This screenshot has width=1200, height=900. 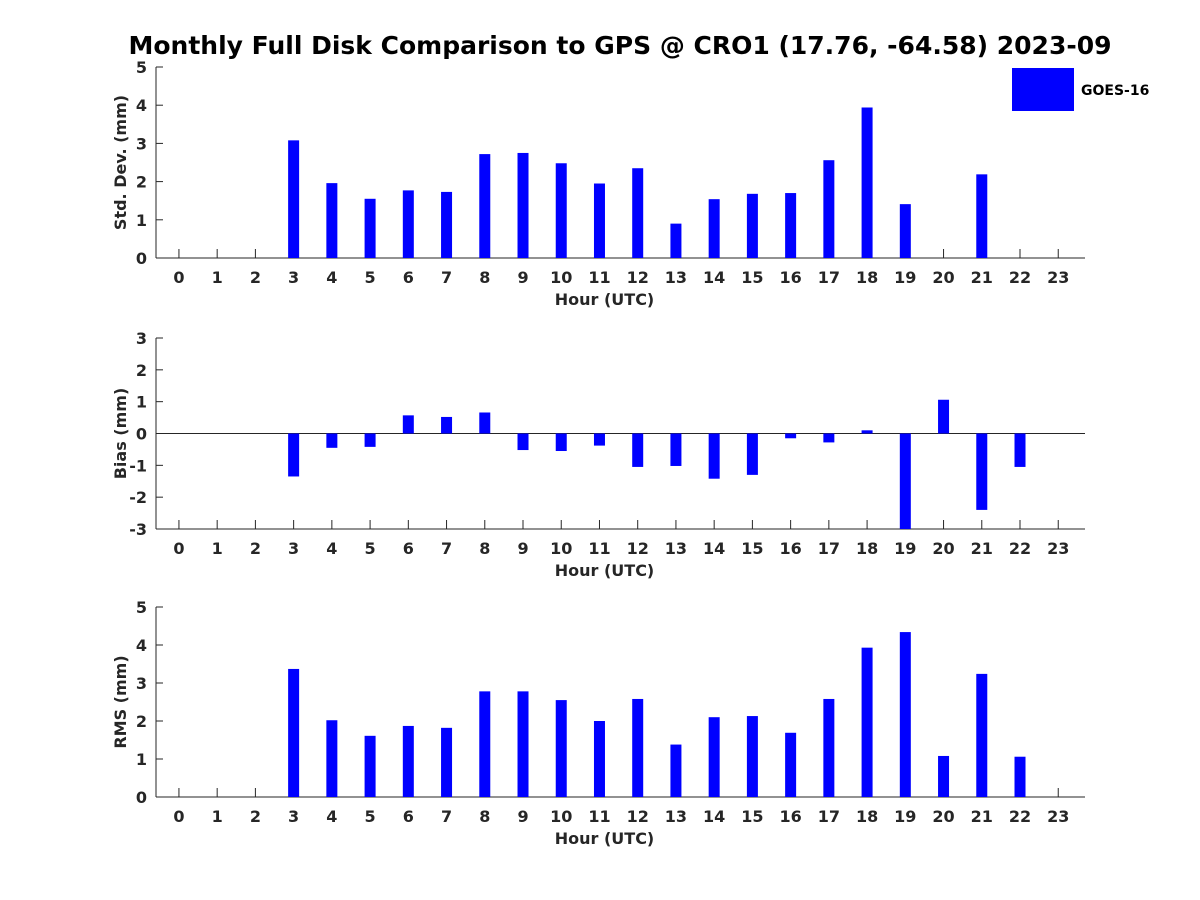 What do you see at coordinates (522, 816) in the screenshot?
I see `x-tick-label: 9` at bounding box center [522, 816].